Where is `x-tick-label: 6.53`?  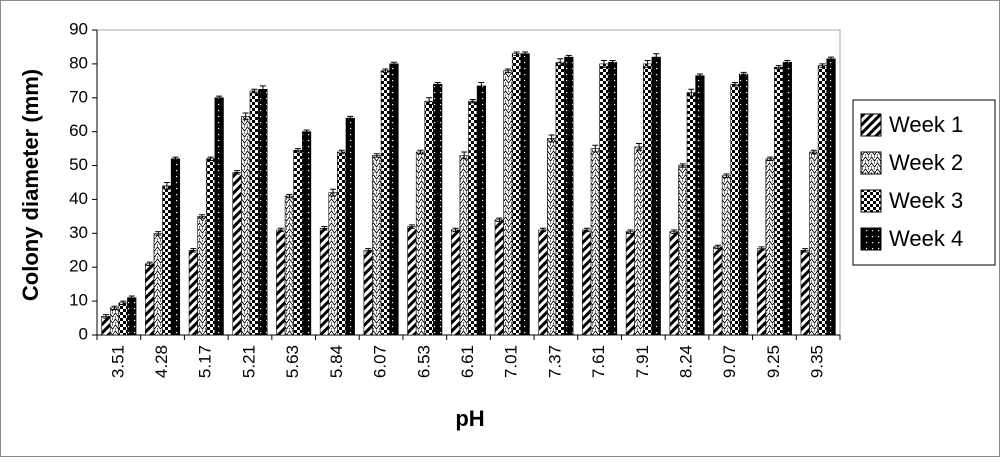
x-tick-label: 6.53 is located at coordinates (423, 361).